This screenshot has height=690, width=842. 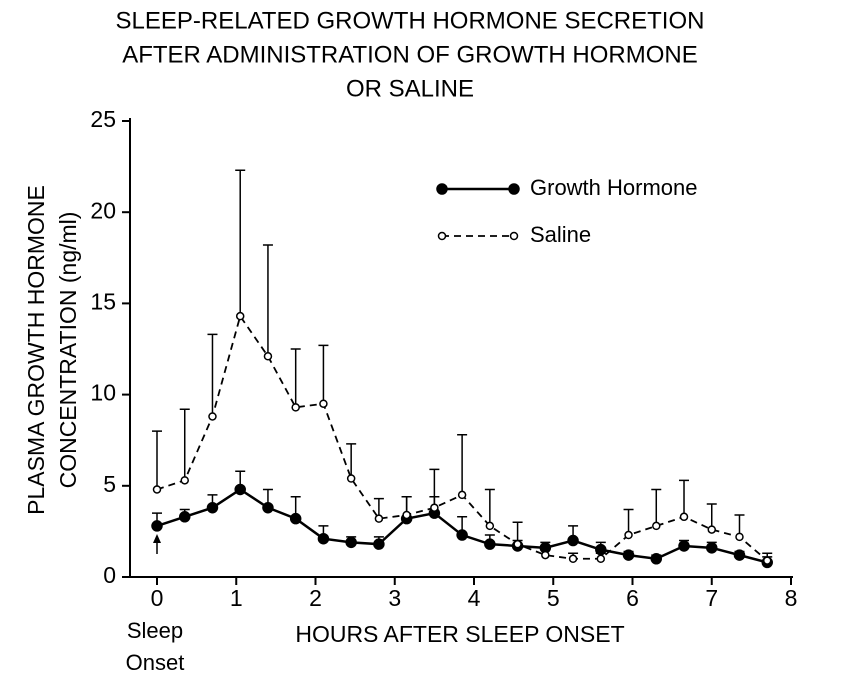 What do you see at coordinates (394, 598) in the screenshot?
I see `x-tick-label: 3` at bounding box center [394, 598].